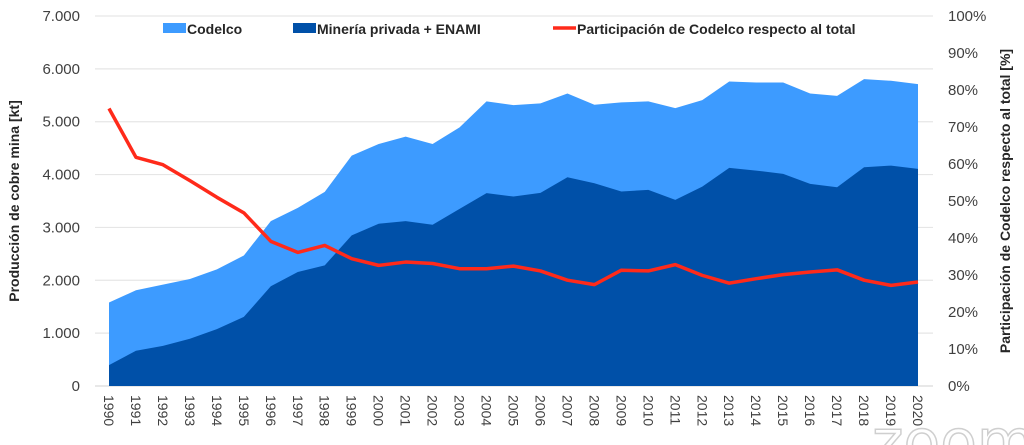 The width and height of the screenshot is (1024, 445). I want to click on y-tick-label: 7.000, so click(61, 16).